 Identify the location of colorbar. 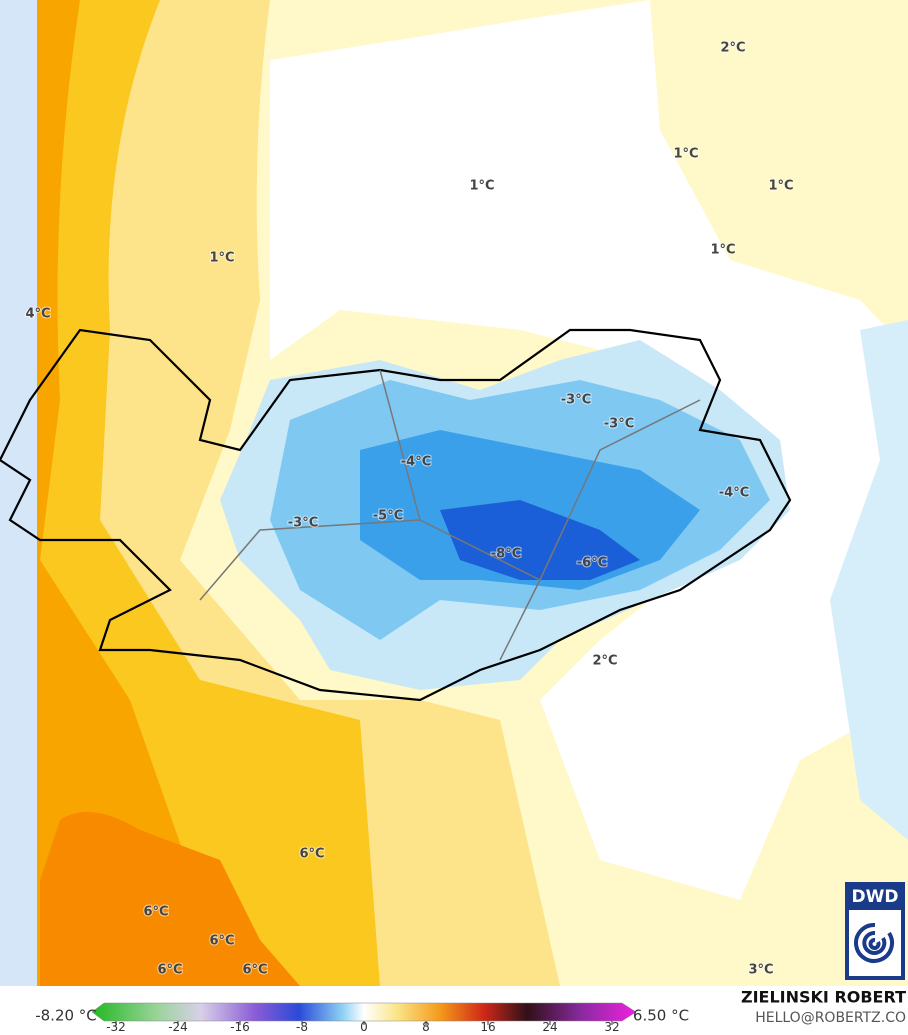
(364, 1012).